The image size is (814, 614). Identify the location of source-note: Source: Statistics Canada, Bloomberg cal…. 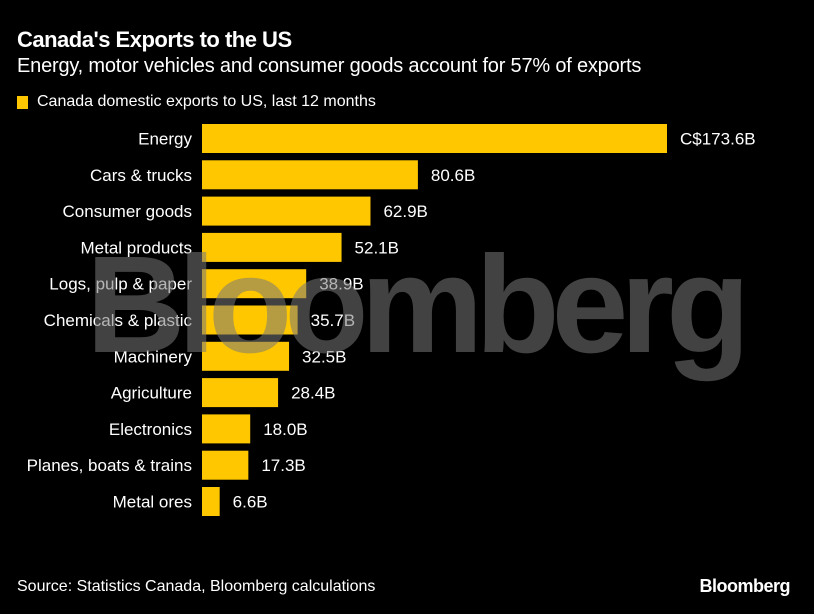
(196, 586).